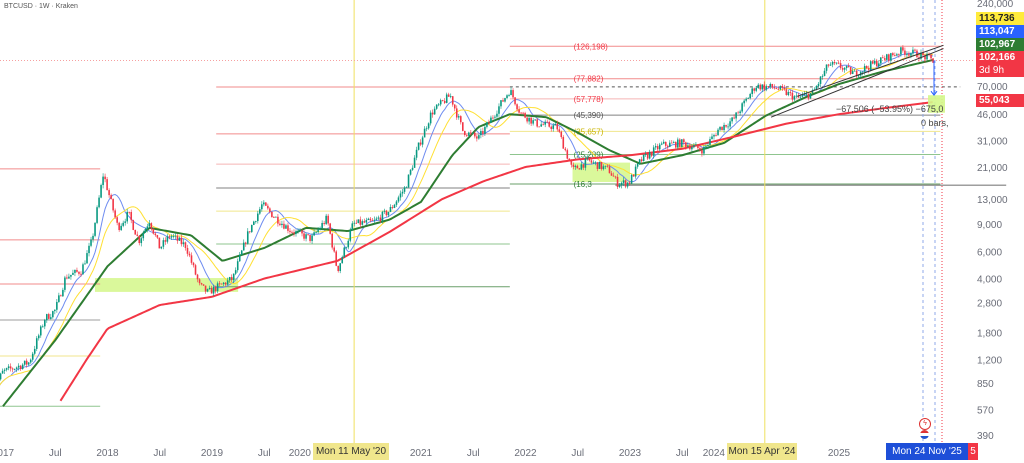 The width and height of the screenshot is (1024, 463). What do you see at coordinates (925, 424) in the screenshot?
I see `lightning-event-icon: ϟ` at bounding box center [925, 424].